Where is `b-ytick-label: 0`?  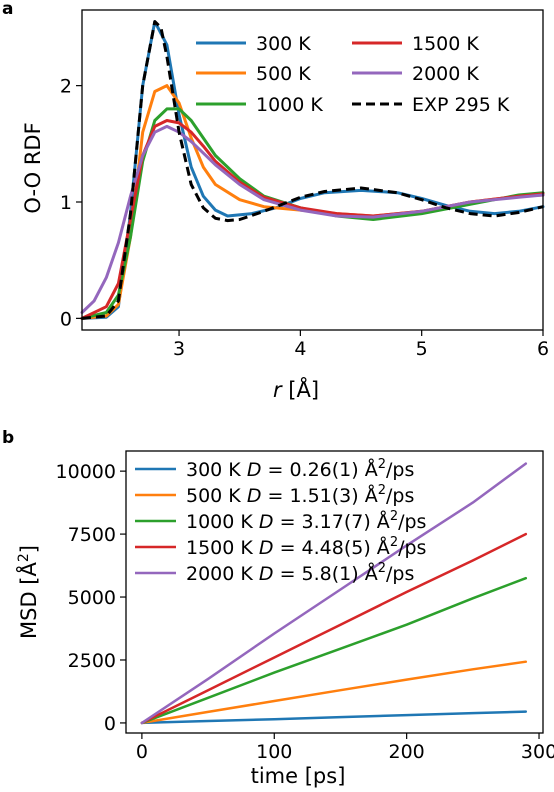
b-ytick-label: 0 is located at coordinates (110, 724).